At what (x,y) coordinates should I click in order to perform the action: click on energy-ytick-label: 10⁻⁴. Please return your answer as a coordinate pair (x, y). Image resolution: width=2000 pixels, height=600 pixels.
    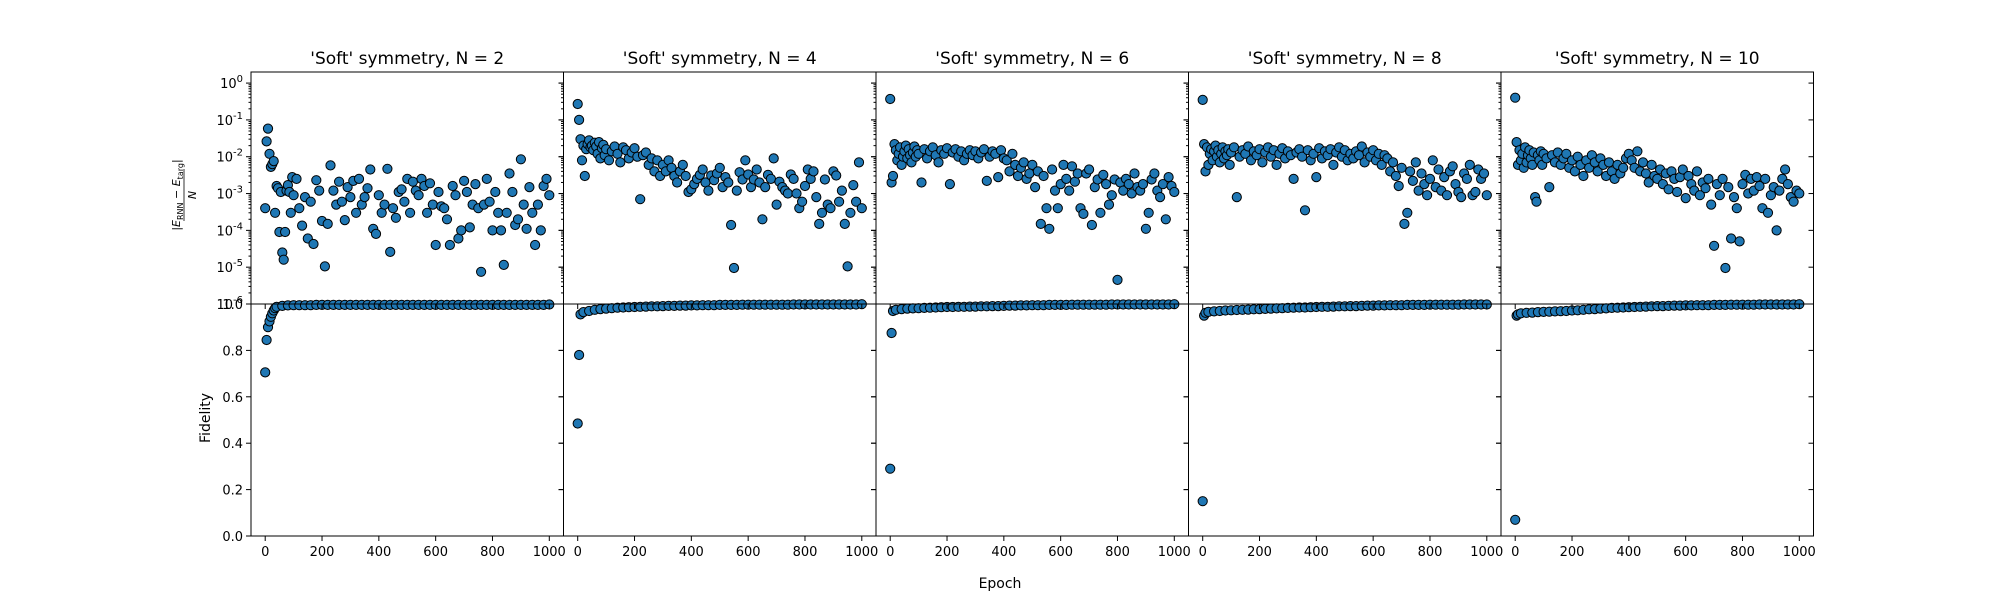
    Looking at the image, I should click on (229, 230).